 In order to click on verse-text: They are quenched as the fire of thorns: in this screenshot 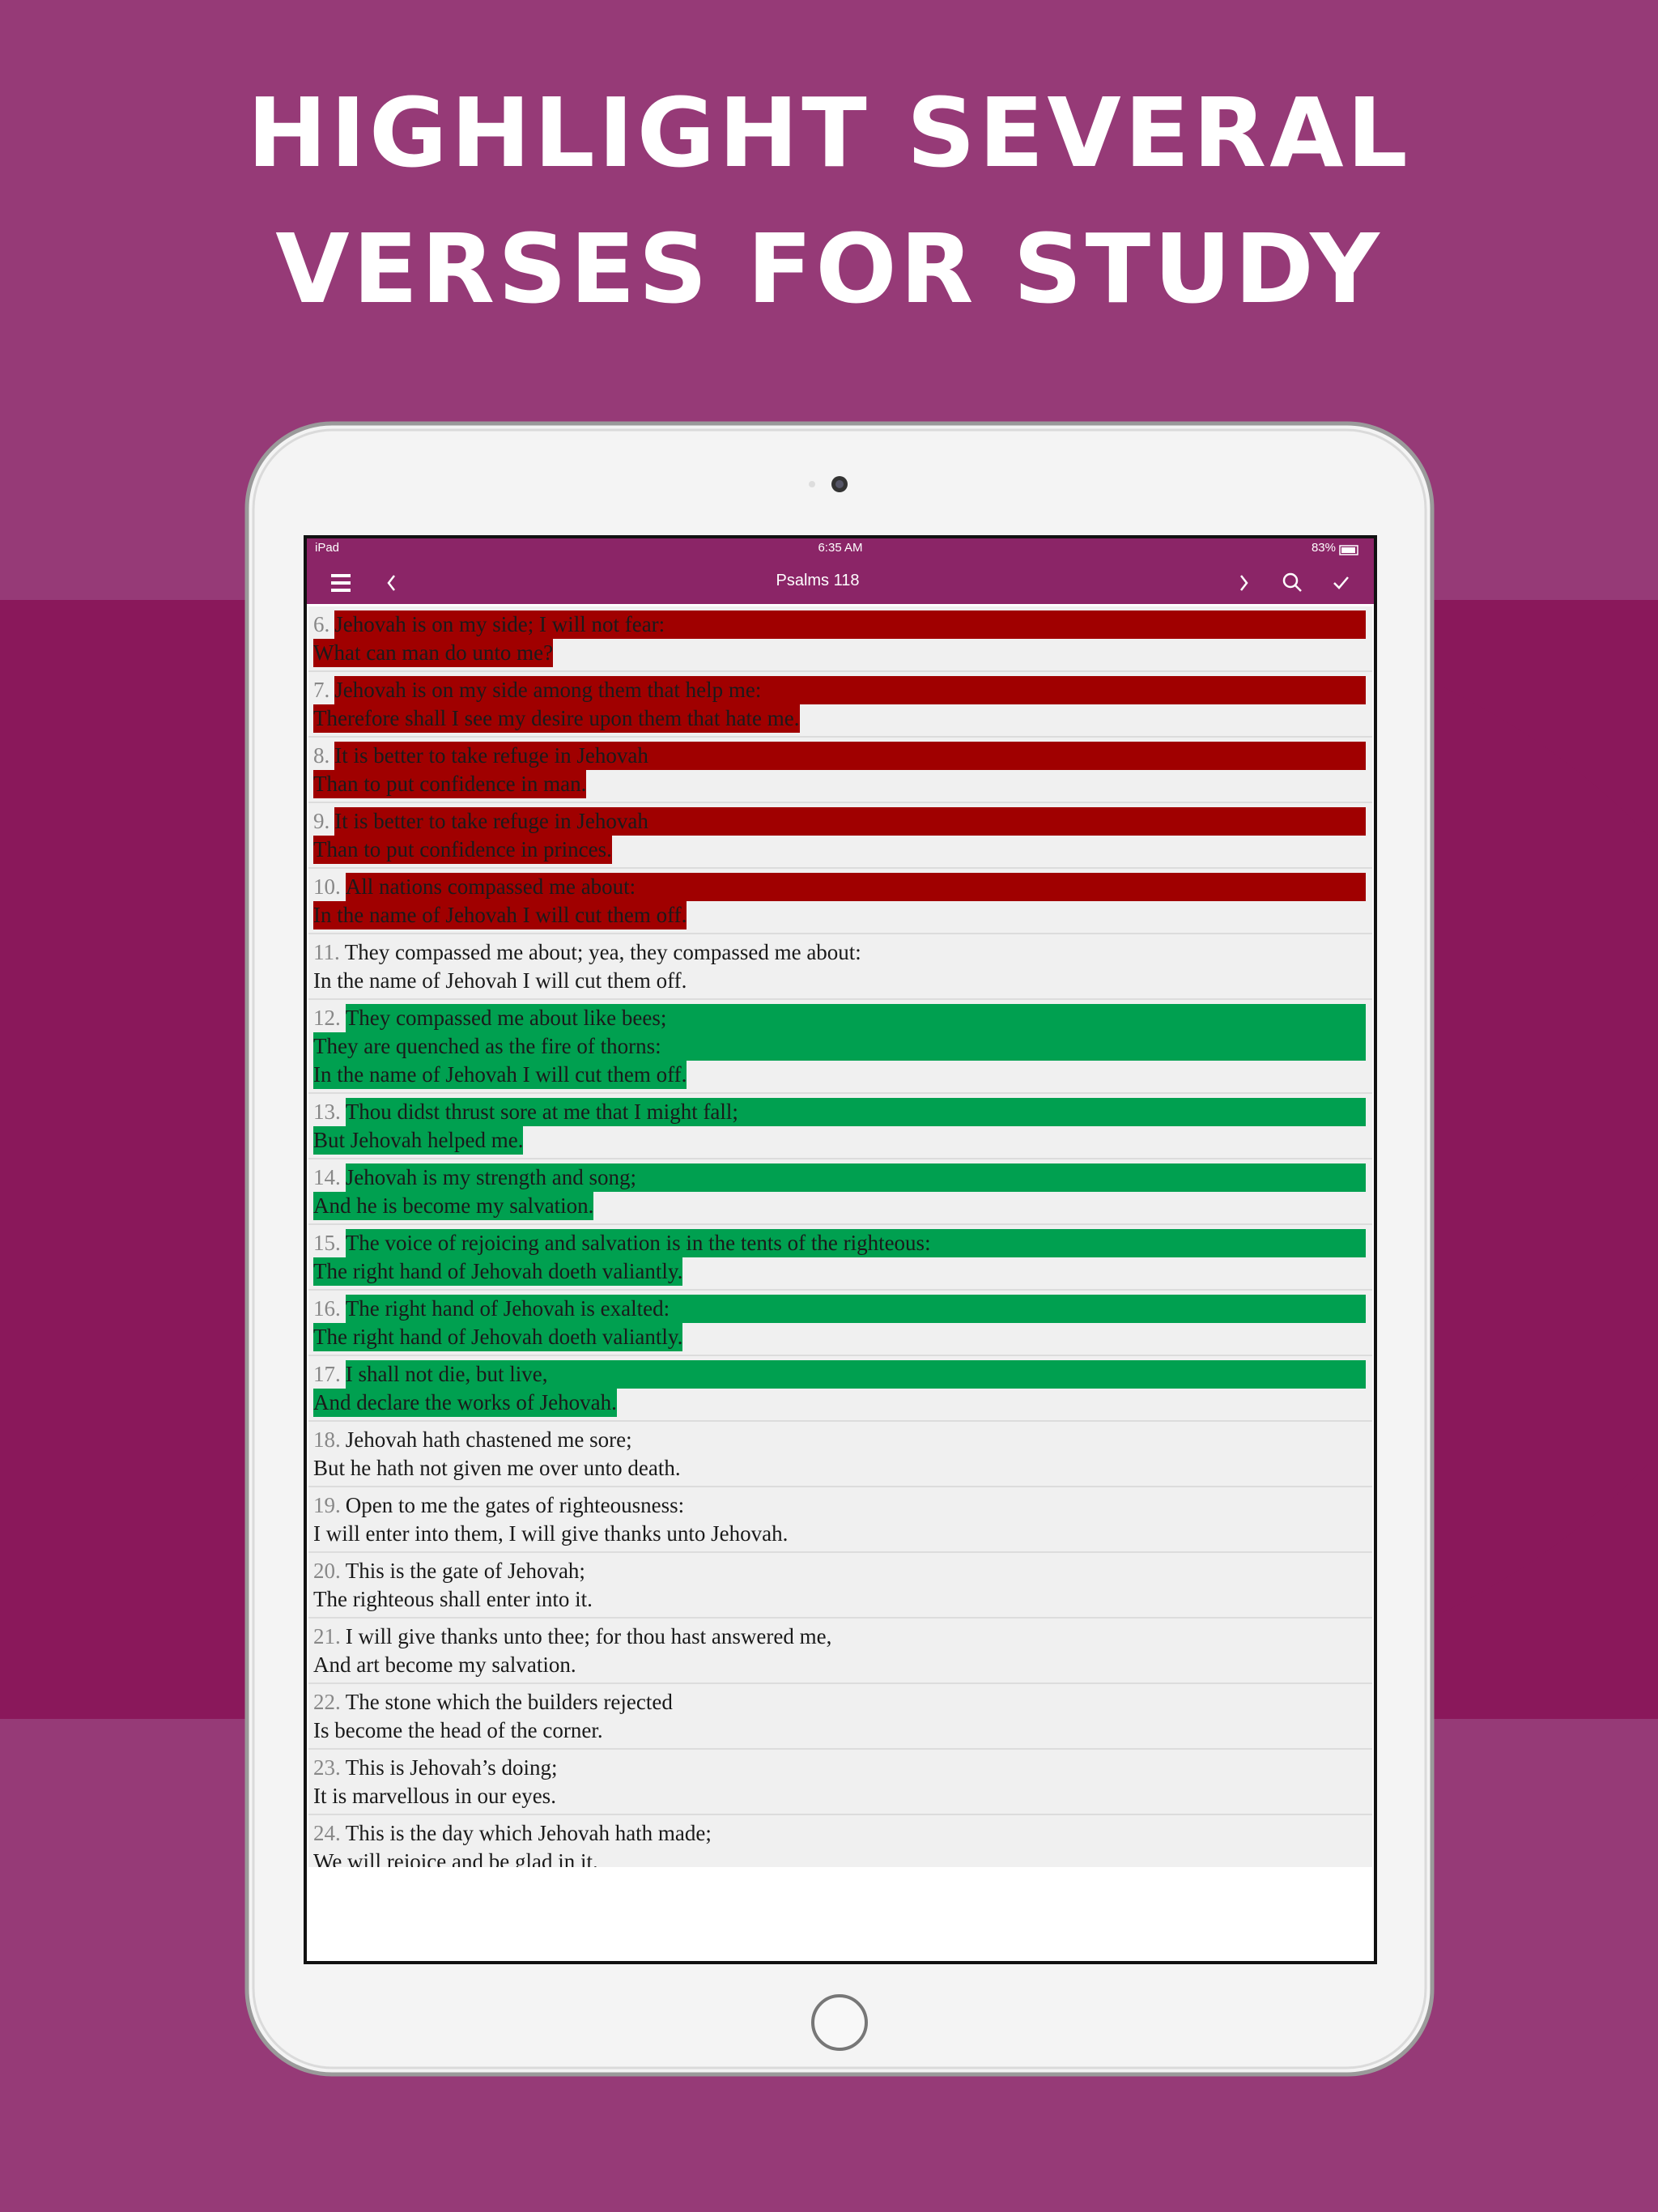, I will do `click(839, 1046)`.